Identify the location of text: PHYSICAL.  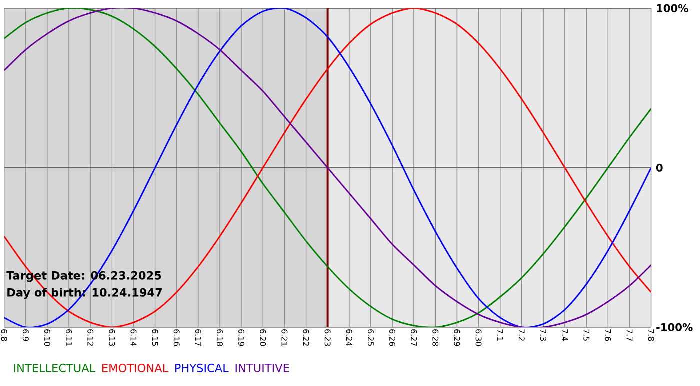
(202, 368).